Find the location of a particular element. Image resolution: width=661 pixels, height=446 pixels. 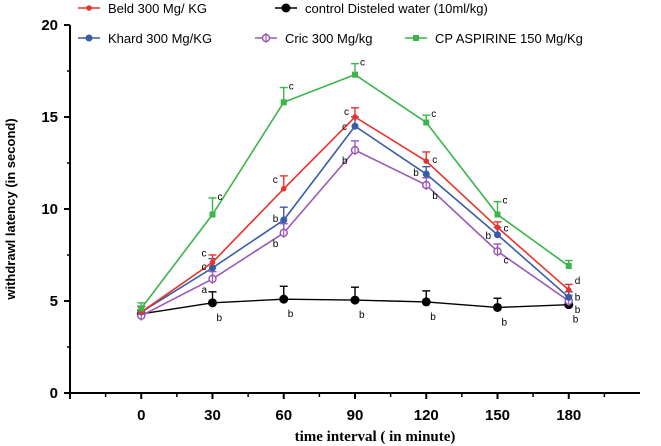

legend-label: Cric 300 Mg/kg is located at coordinates (328, 38).